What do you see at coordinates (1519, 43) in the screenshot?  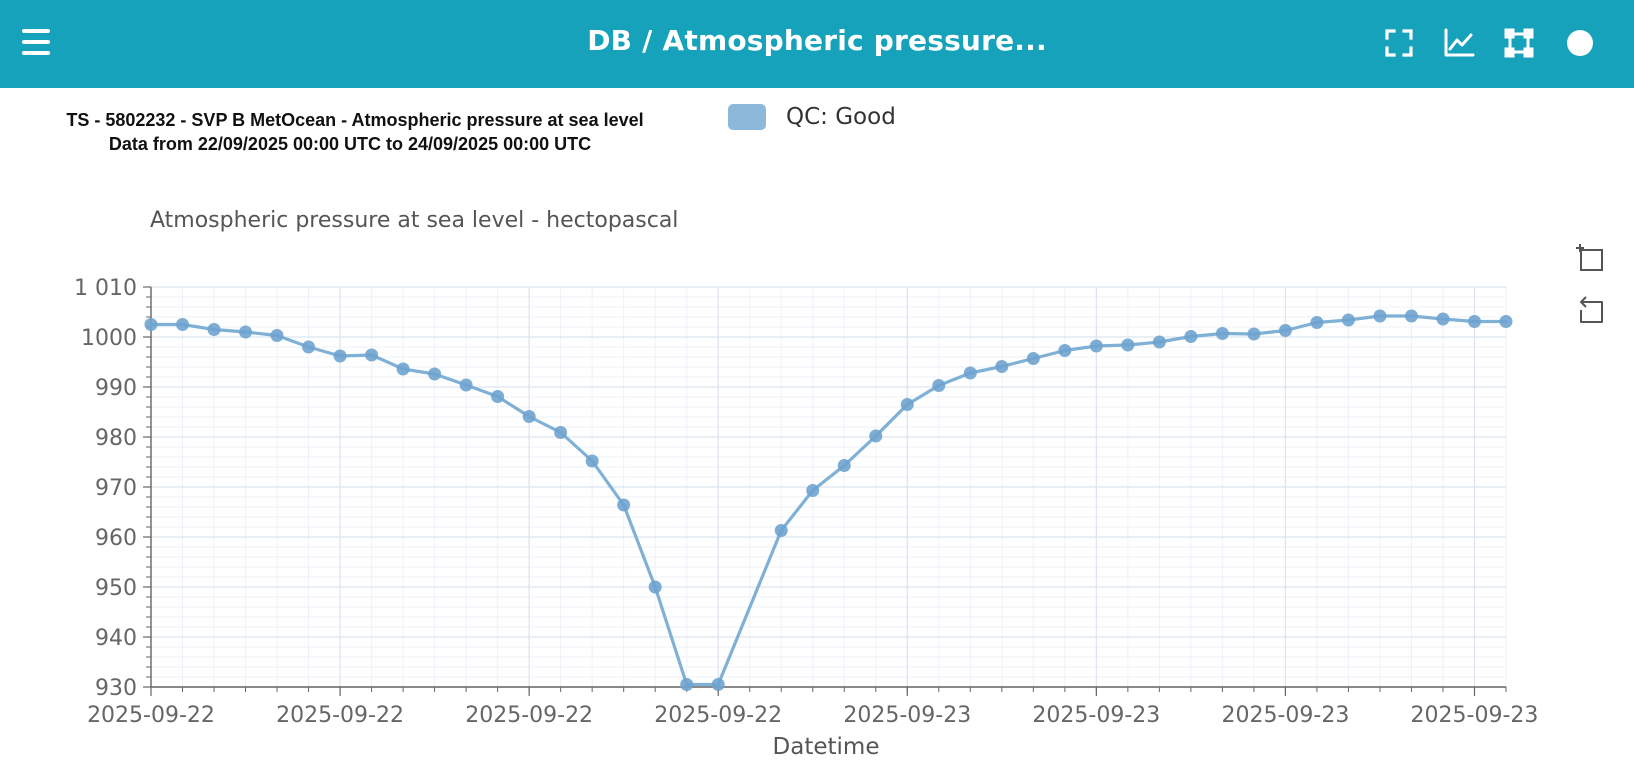 I see `selection-icon` at bounding box center [1519, 43].